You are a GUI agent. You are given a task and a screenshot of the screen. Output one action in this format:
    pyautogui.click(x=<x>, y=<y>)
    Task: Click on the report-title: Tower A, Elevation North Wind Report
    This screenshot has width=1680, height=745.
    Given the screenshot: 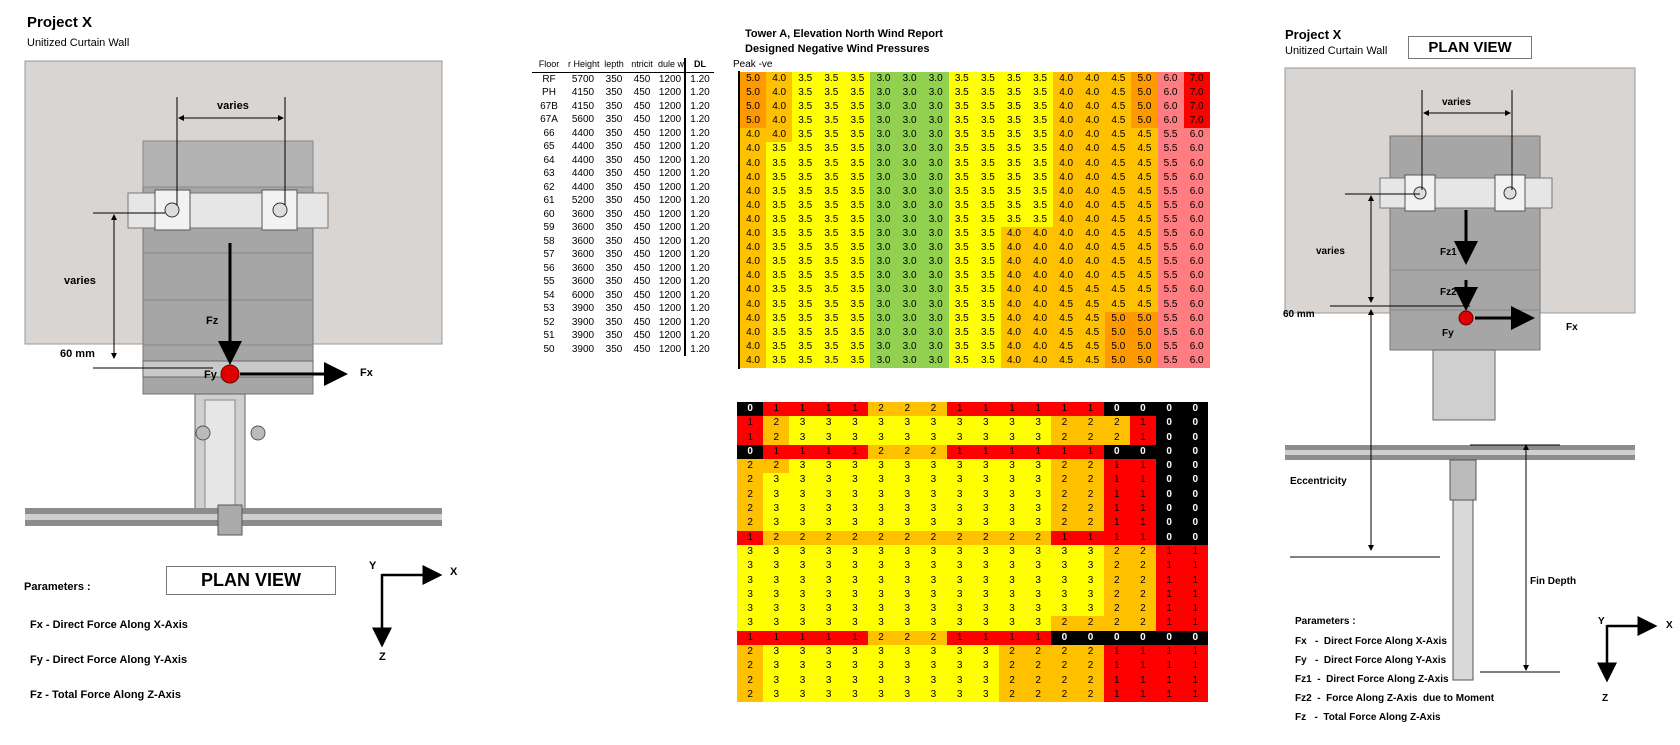 What is the action you would take?
    pyautogui.click(x=844, y=34)
    